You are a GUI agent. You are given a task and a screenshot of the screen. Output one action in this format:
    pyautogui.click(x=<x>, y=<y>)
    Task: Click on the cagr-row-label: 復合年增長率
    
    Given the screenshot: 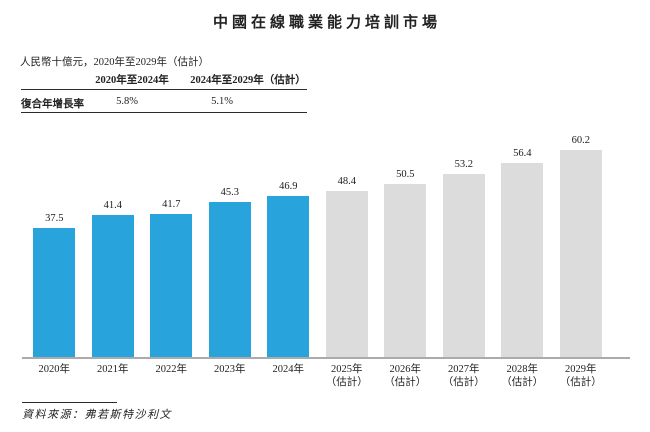 What is the action you would take?
    pyautogui.click(x=52, y=104)
    